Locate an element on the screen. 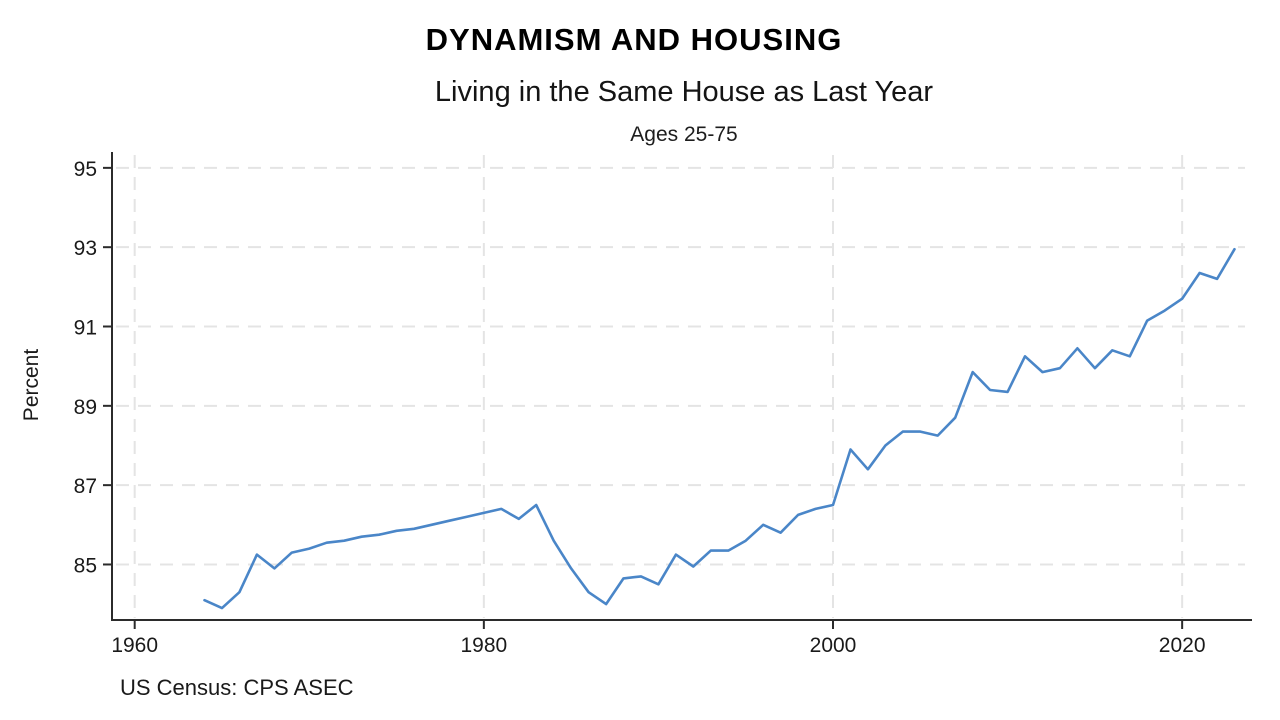 This screenshot has height=720, width=1280. x-tick-label: 1960 is located at coordinates (134, 645).